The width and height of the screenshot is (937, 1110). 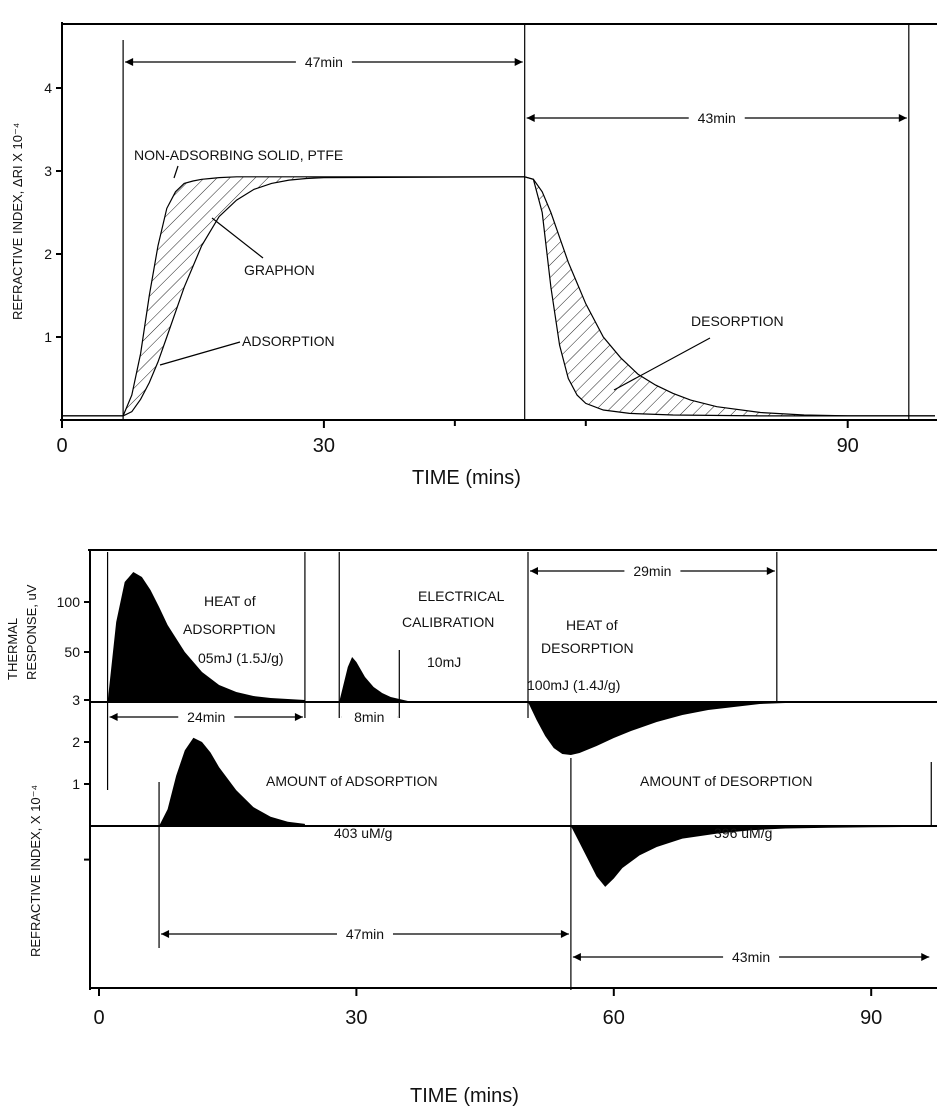 I want to click on annotation-10mj: 10mJ, so click(x=444, y=662).